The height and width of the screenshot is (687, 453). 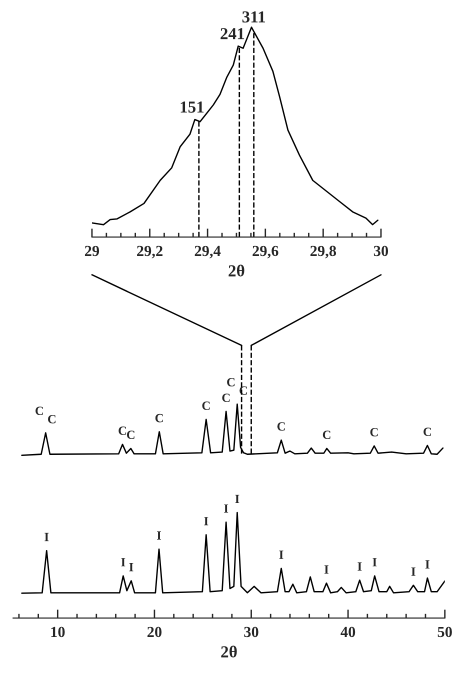 I want to click on x-tick-label: 29,6, so click(x=265, y=252).